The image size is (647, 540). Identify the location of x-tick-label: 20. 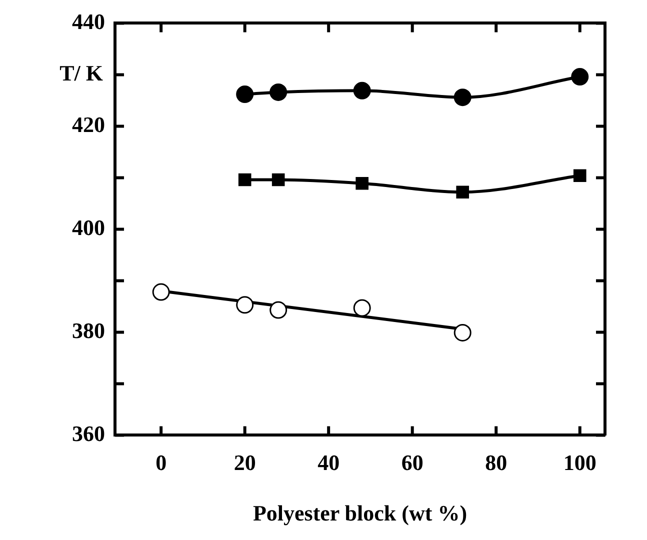
(245, 463).